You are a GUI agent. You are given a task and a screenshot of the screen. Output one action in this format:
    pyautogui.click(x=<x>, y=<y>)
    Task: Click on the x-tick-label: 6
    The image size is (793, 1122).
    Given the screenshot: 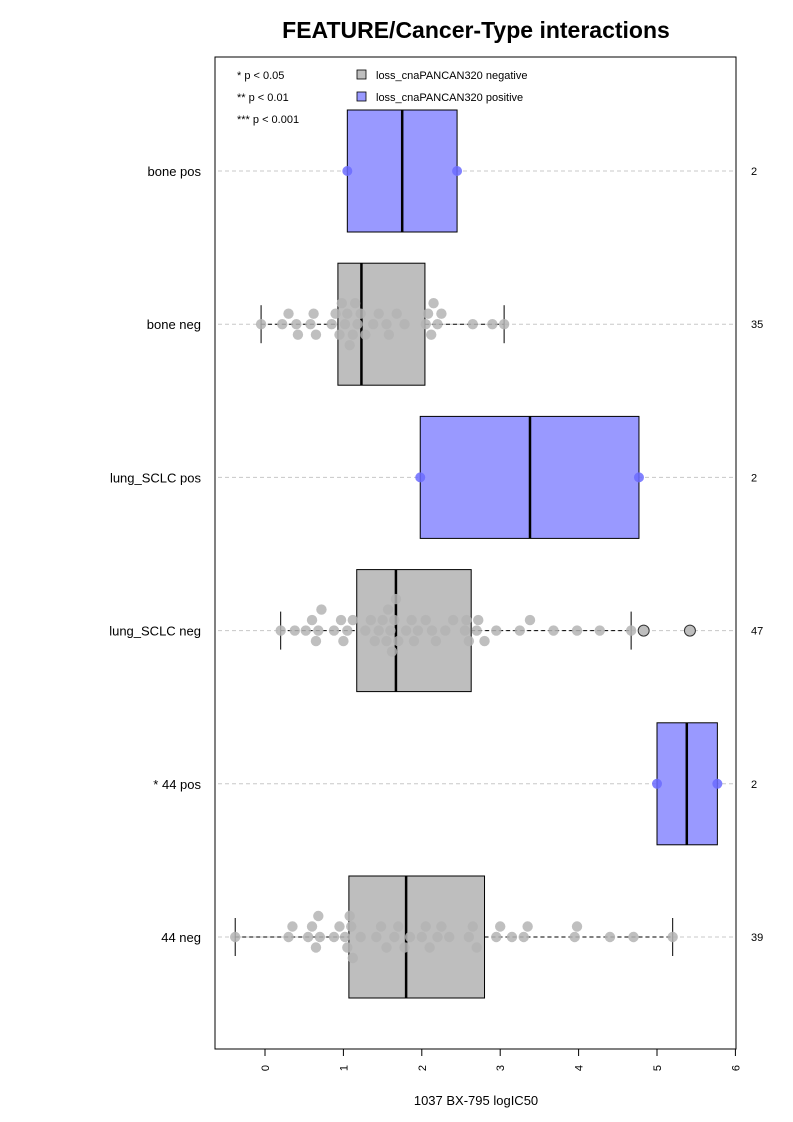 What is the action you would take?
    pyautogui.click(x=736, y=1068)
    